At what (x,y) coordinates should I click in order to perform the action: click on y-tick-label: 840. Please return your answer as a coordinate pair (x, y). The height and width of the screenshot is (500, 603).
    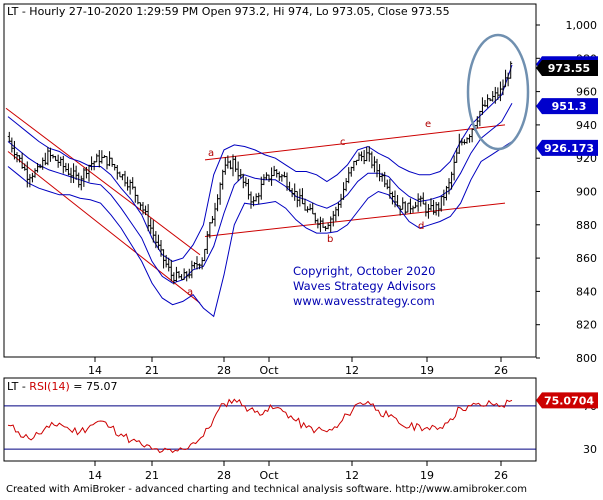
    Looking at the image, I should click on (586, 291).